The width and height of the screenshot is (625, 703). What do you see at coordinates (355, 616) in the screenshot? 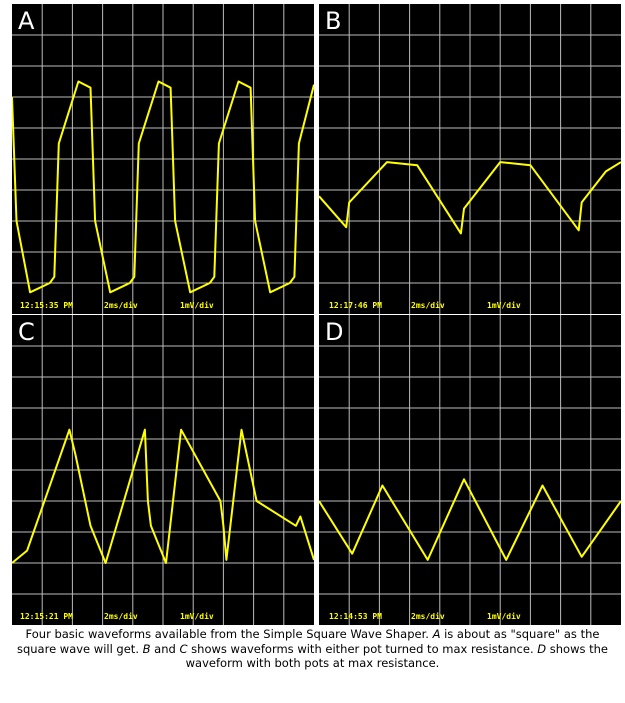
I see `time-readout-d: 12:14:53 PM` at bounding box center [355, 616].